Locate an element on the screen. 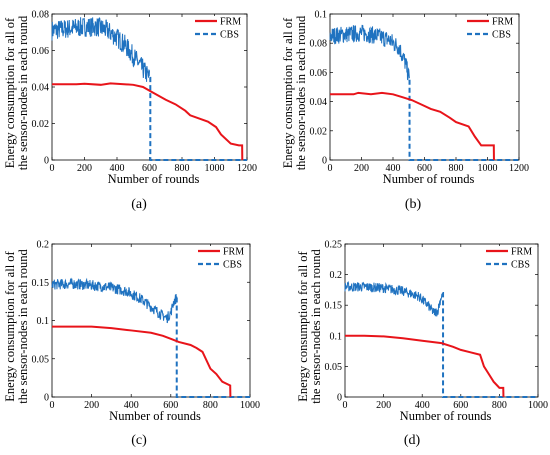 The image size is (550, 455). panel-label: (c) is located at coordinates (139, 440).